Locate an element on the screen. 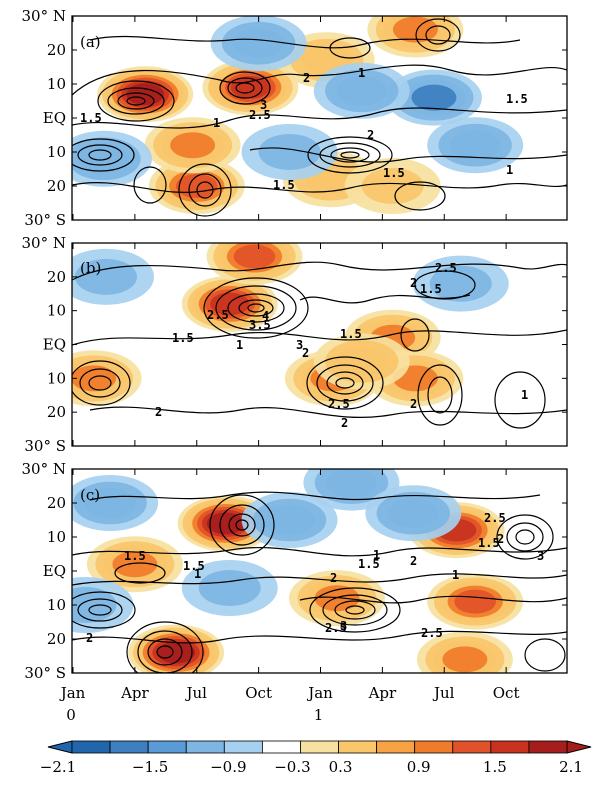 The height and width of the screenshot is (793, 600). year-label: 1 is located at coordinates (319, 715).